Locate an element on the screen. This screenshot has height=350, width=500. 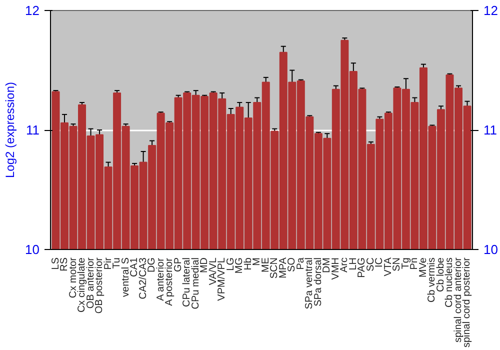
y-tick-label: 10 is located at coordinates (32, 249).